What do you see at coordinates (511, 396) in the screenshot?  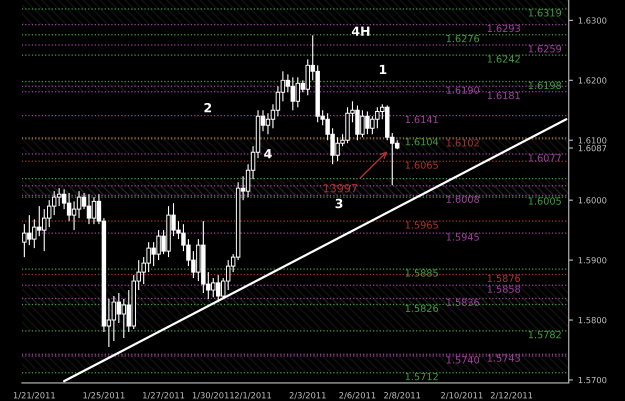 I see `x-tick-label: 2/12/2011` at bounding box center [511, 396].